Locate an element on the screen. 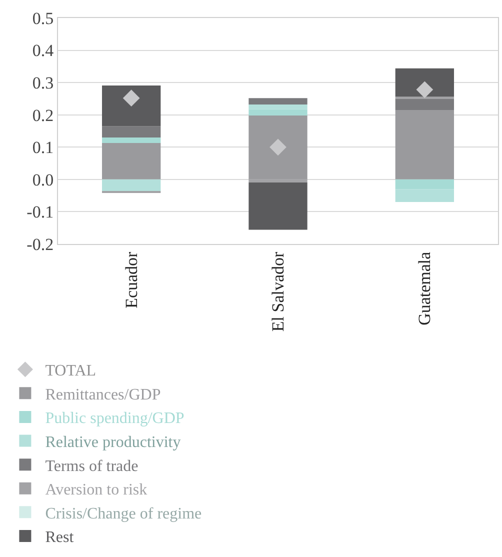 The width and height of the screenshot is (502, 557). legend-label: Aversion to risk is located at coordinates (96, 490).